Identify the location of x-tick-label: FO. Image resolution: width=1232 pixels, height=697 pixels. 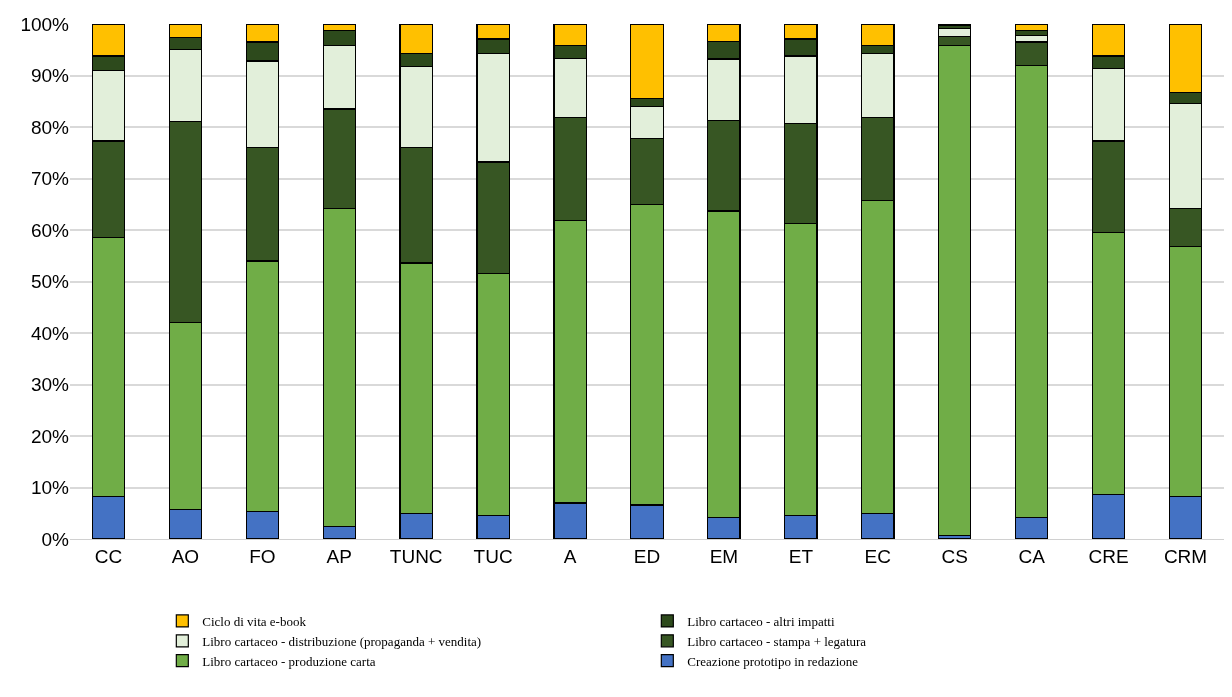
(262, 556).